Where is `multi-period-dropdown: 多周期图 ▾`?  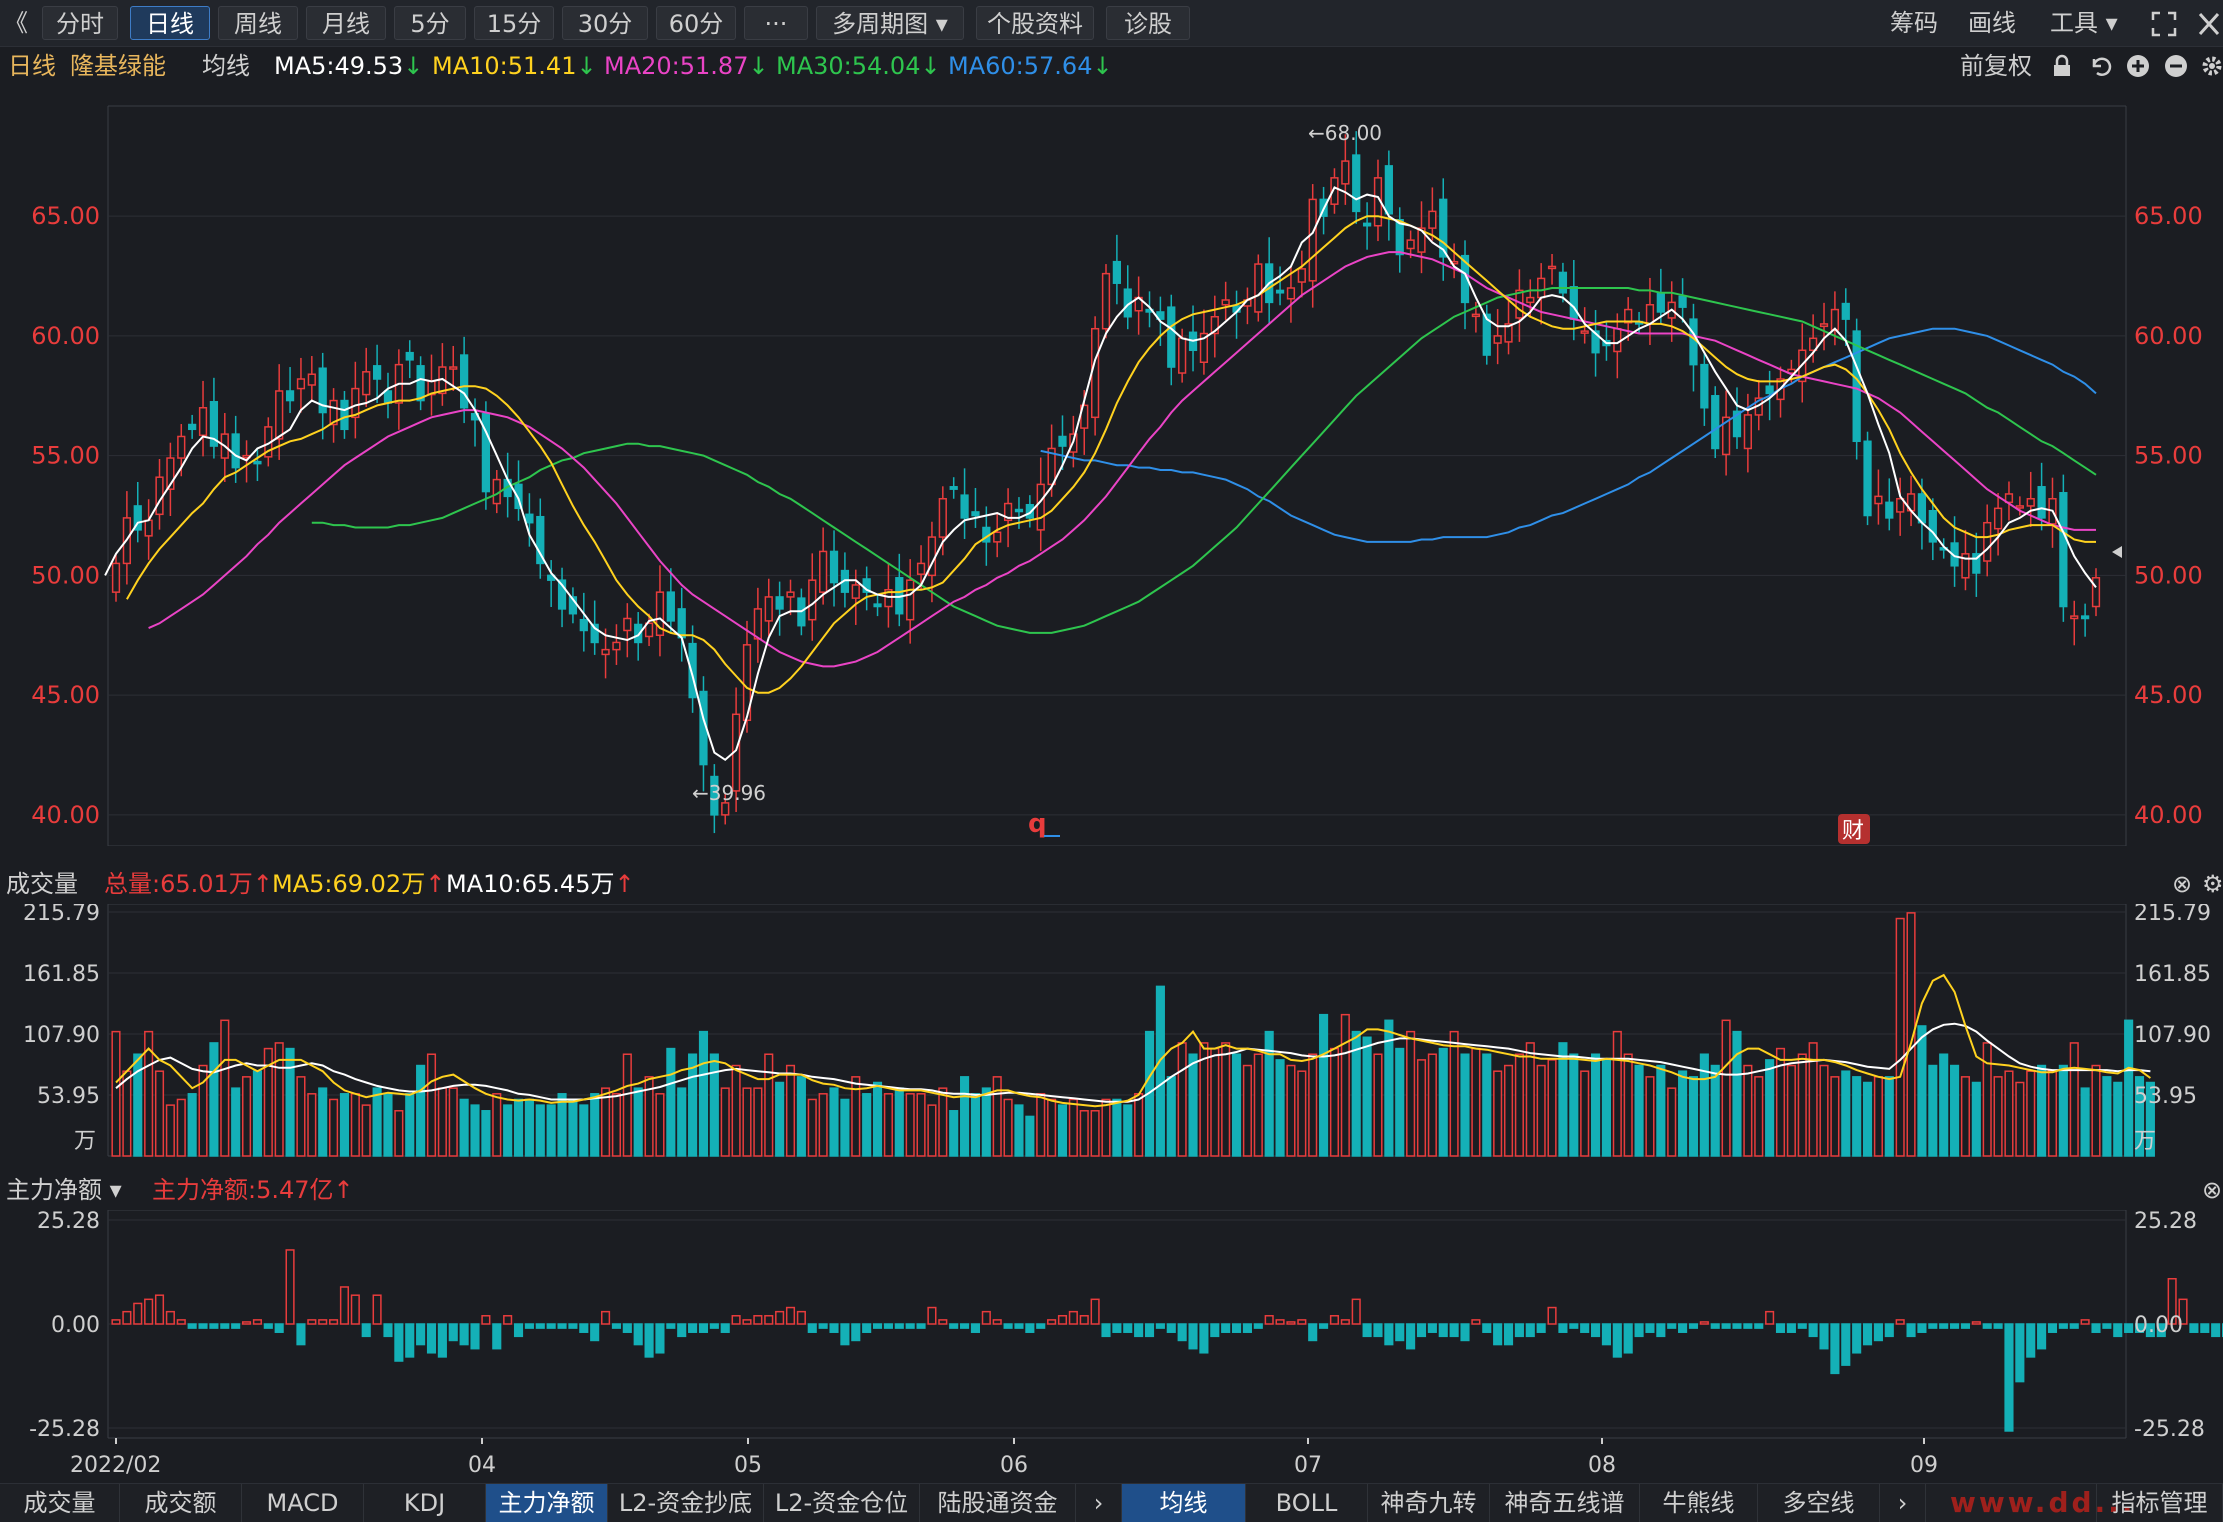
multi-period-dropdown: 多周期图 ▾ is located at coordinates (890, 23).